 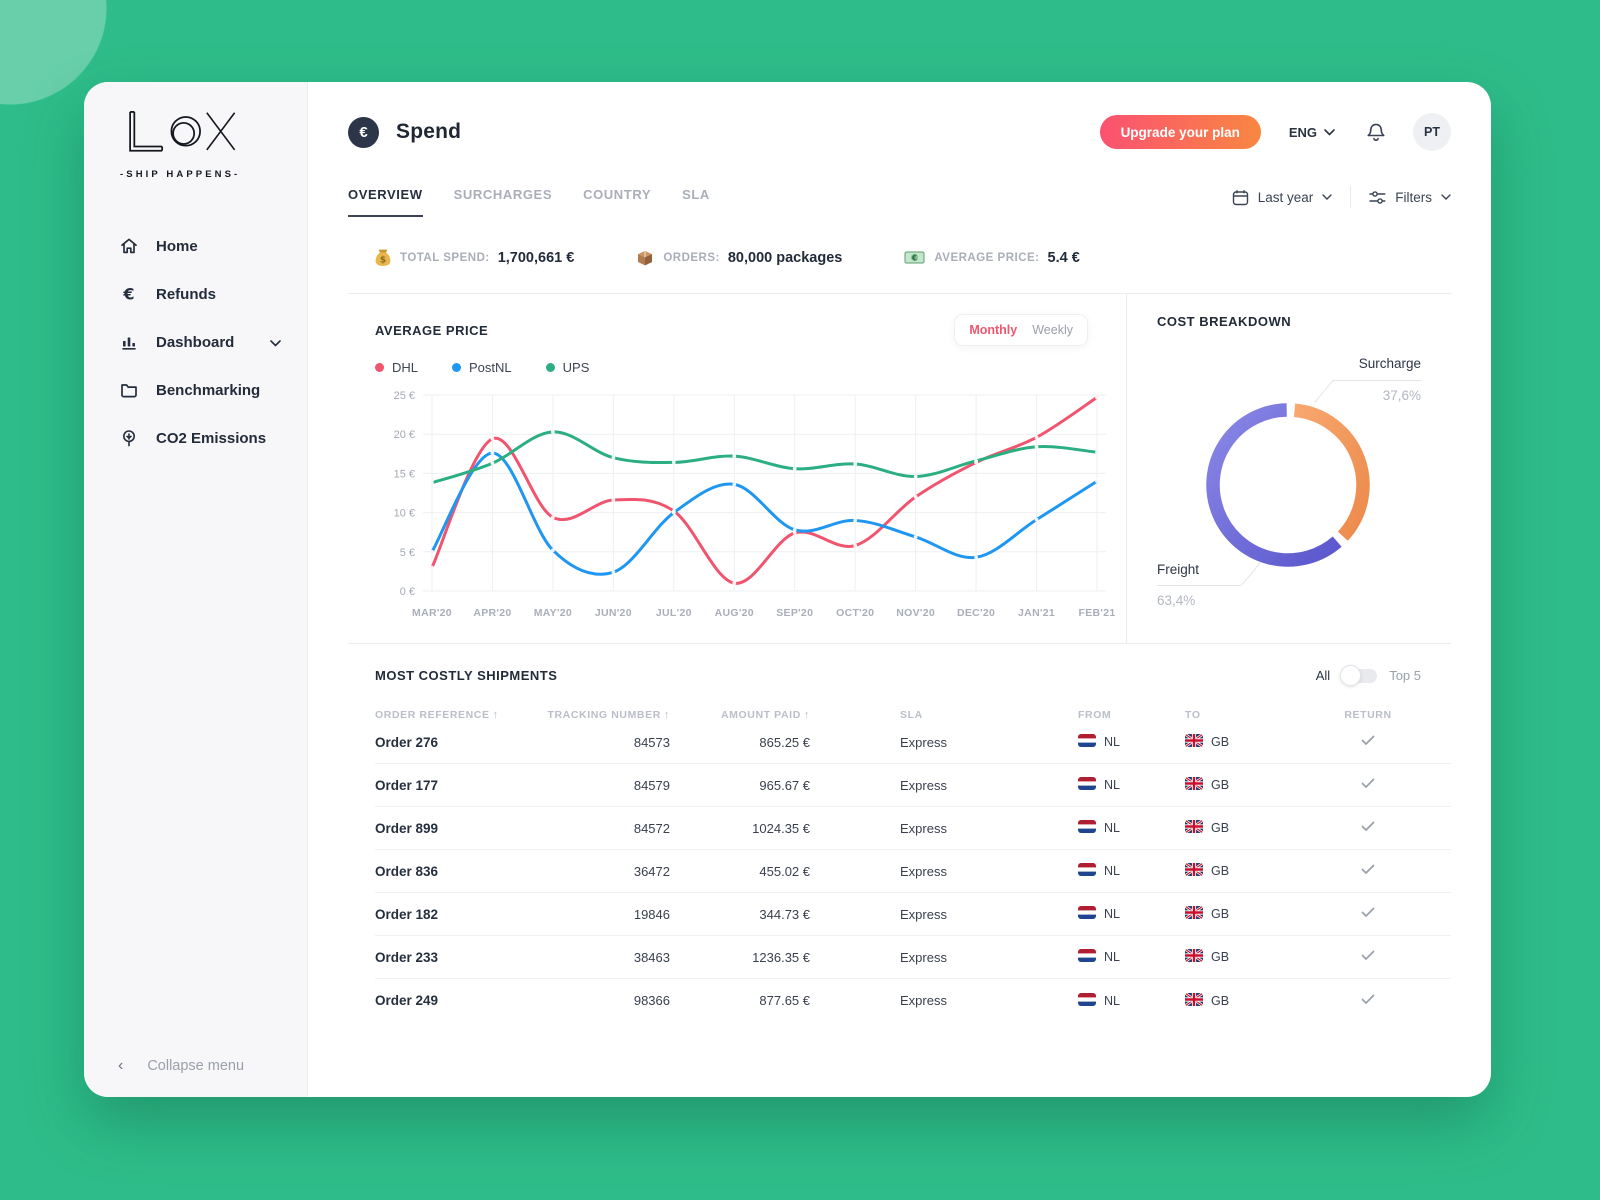 I want to click on cell-order-reference: Order 836, so click(x=407, y=871).